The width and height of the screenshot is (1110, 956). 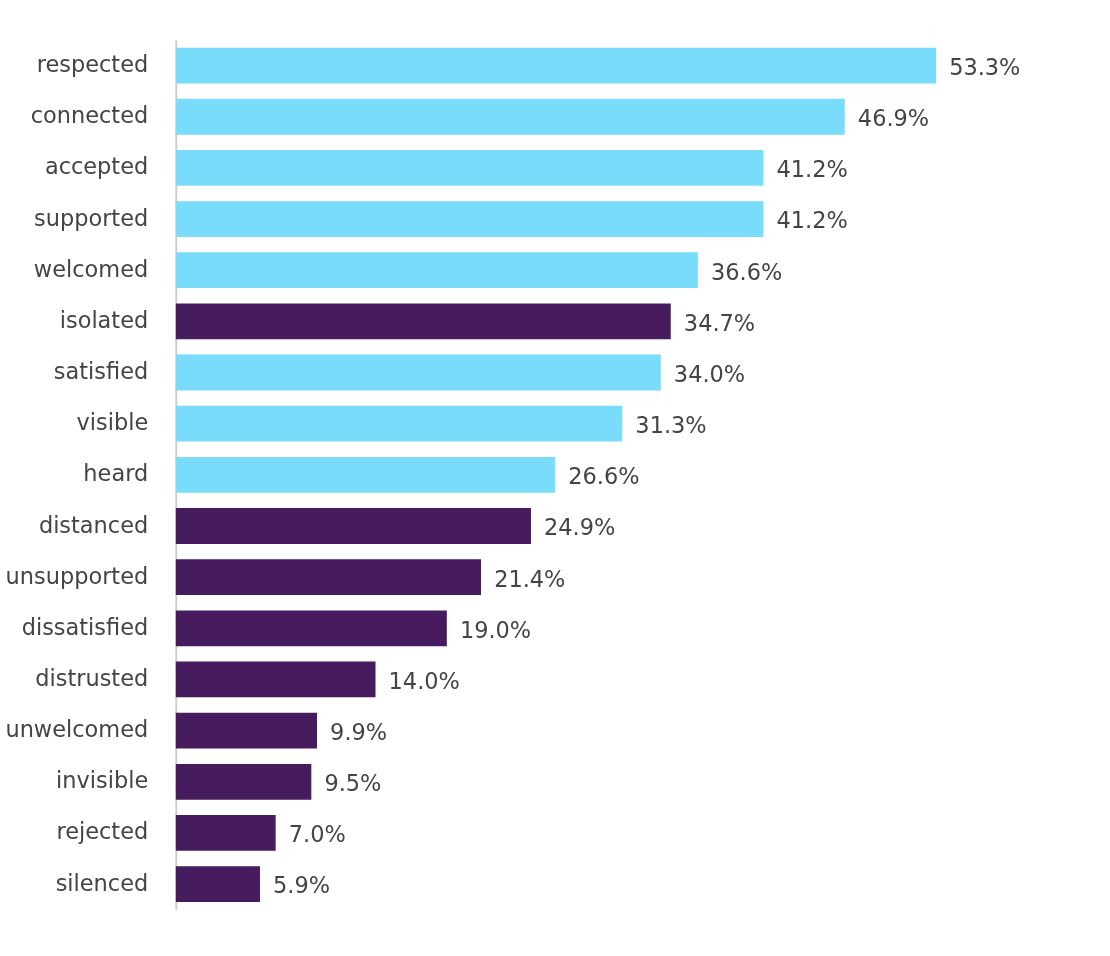 I want to click on y-tick-label: invisible, so click(x=102, y=780).